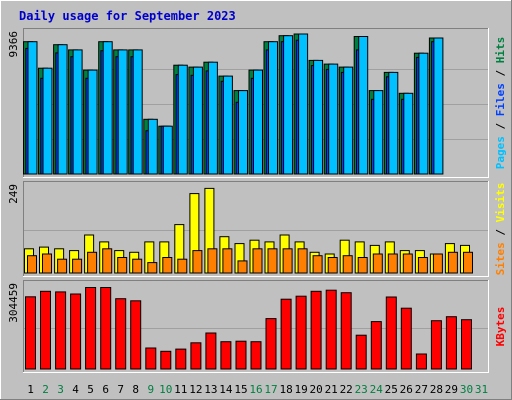  What do you see at coordinates (406, 389) in the screenshot?
I see `x-tick-label: 26` at bounding box center [406, 389].